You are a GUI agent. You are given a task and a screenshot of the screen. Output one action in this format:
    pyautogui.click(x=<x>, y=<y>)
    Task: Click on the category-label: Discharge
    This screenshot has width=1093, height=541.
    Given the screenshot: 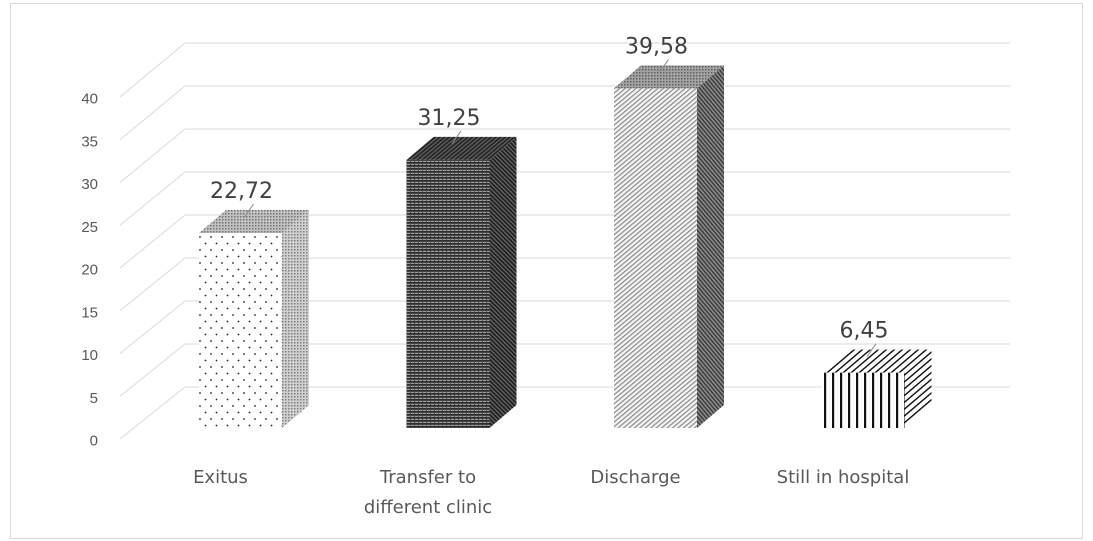 What is the action you would take?
    pyautogui.click(x=635, y=477)
    